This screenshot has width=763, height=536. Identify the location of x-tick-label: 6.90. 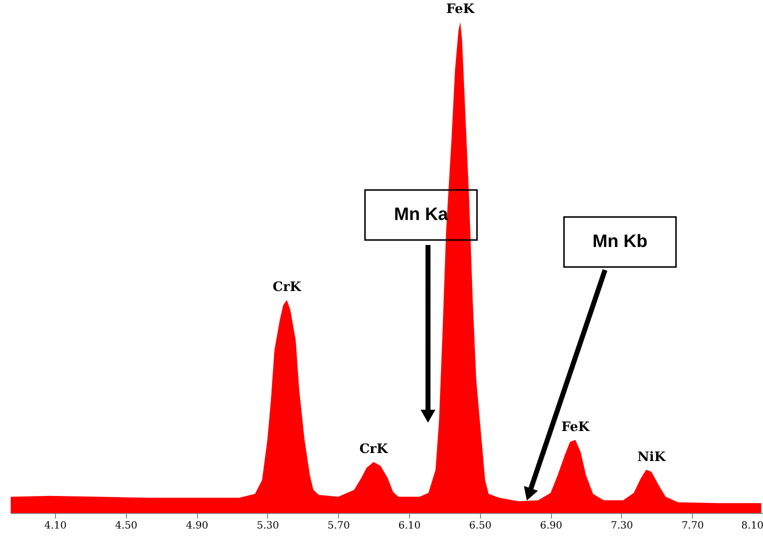
(551, 526).